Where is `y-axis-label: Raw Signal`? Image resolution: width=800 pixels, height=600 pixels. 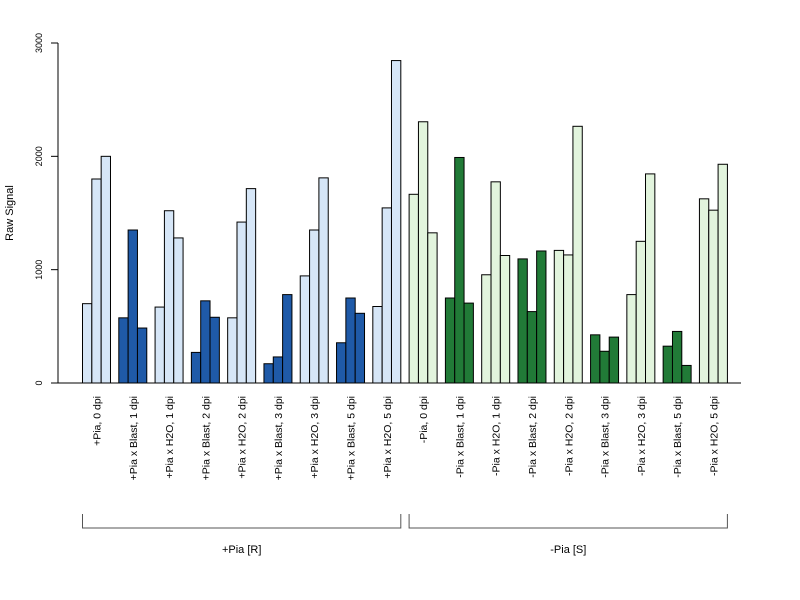 y-axis-label: Raw Signal is located at coordinates (10, 213).